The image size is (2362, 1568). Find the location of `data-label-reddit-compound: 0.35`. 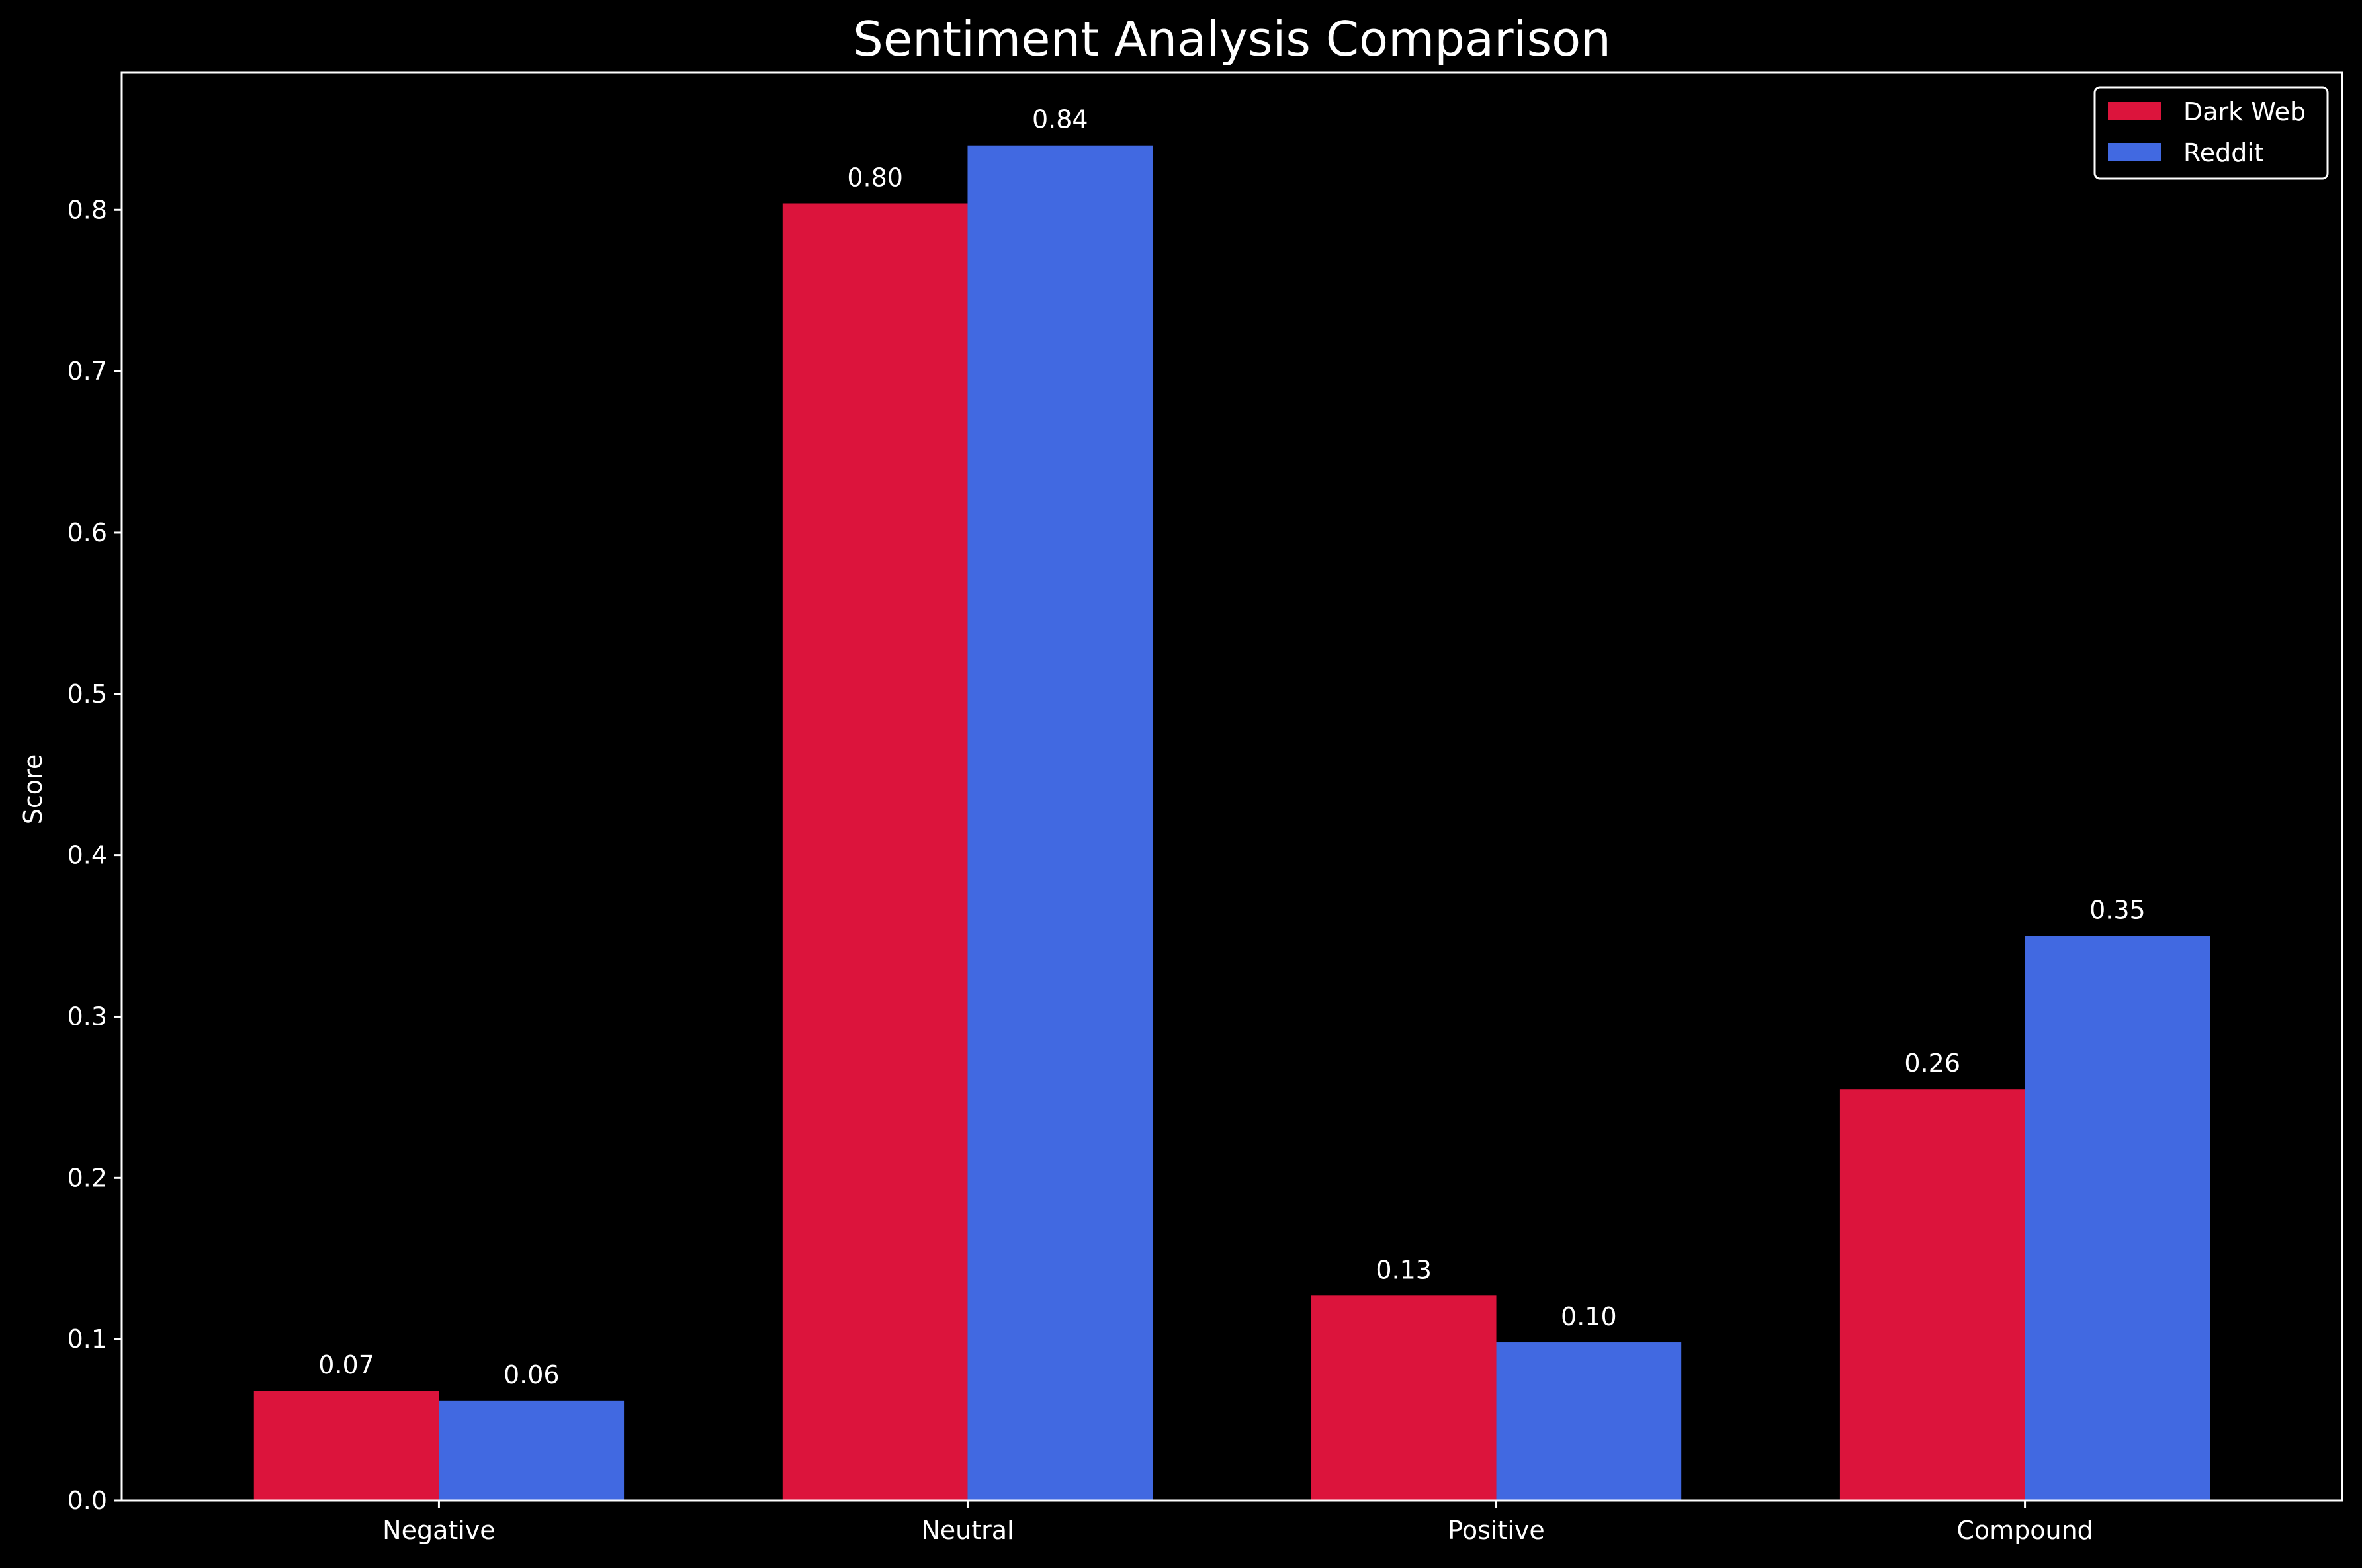

data-label-reddit-compound: 0.35 is located at coordinates (2117, 911).